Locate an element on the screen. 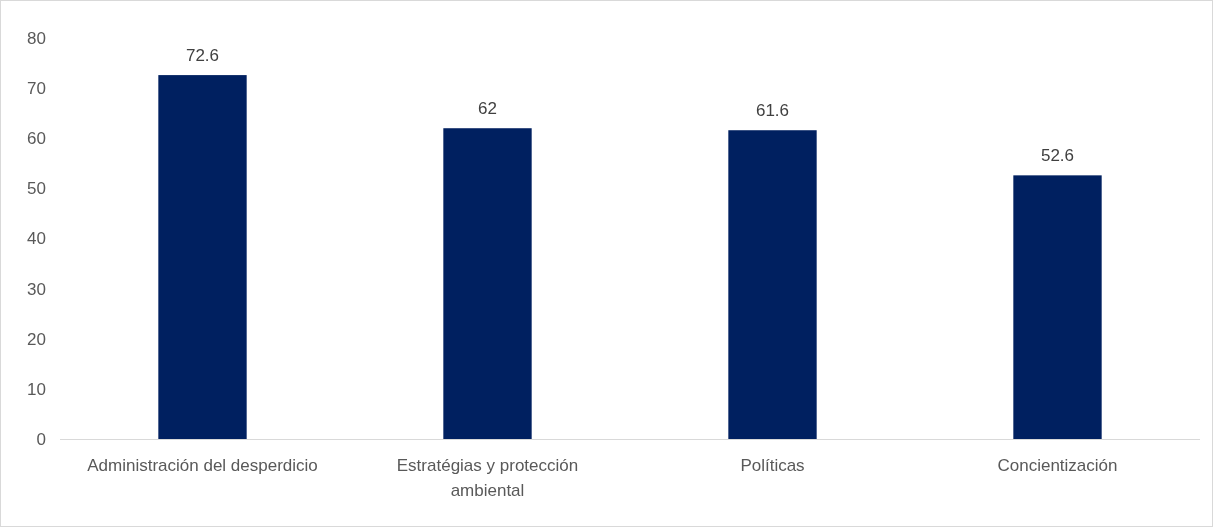 The width and height of the screenshot is (1213, 527). y-tick-label: 70 is located at coordinates (36, 89).